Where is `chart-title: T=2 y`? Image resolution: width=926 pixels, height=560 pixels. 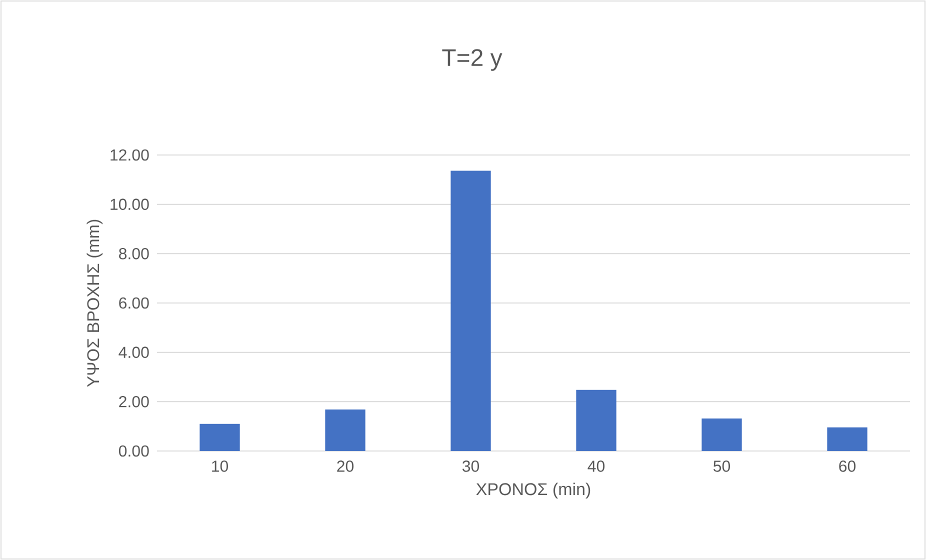 chart-title: T=2 y is located at coordinates (472, 60).